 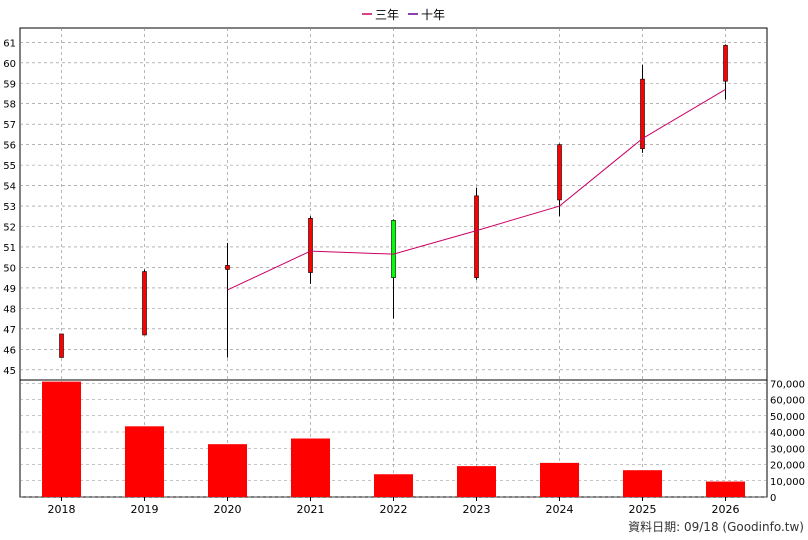 I want to click on legend-label-3y: 三年, so click(x=387, y=15).